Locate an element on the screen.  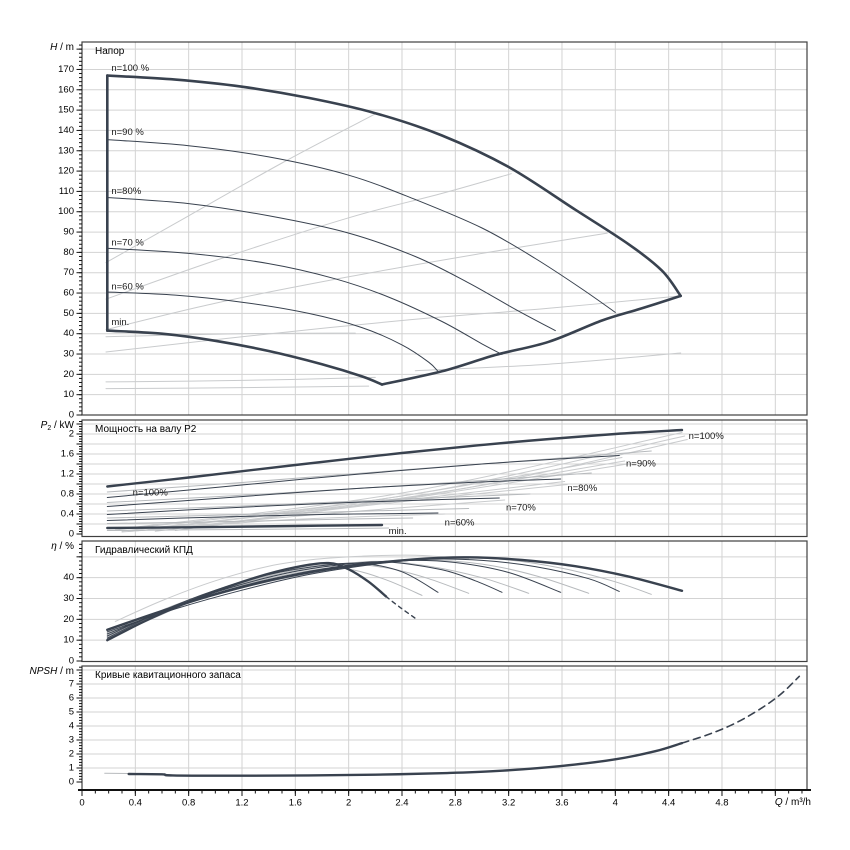
x-tick-label: 2 is located at coordinates (348, 802).